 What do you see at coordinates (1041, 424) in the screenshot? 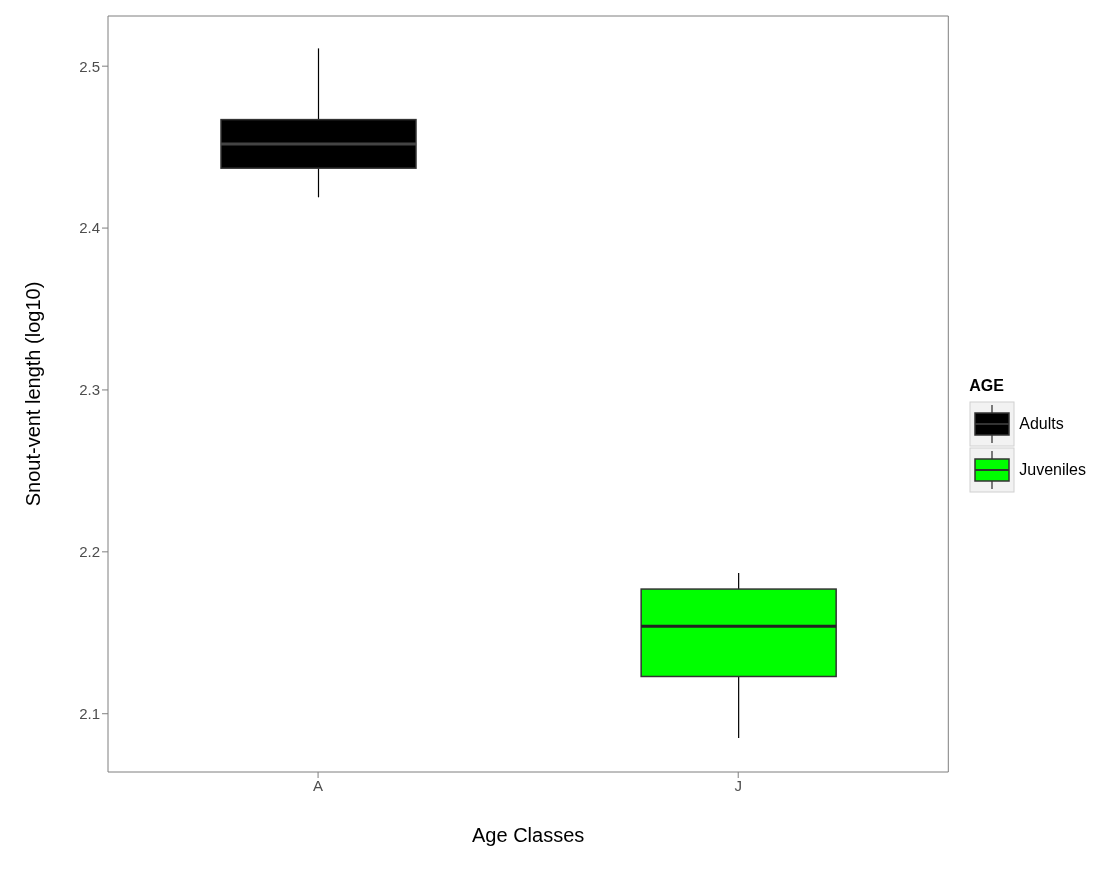
I see `legend-label: Adults` at bounding box center [1041, 424].